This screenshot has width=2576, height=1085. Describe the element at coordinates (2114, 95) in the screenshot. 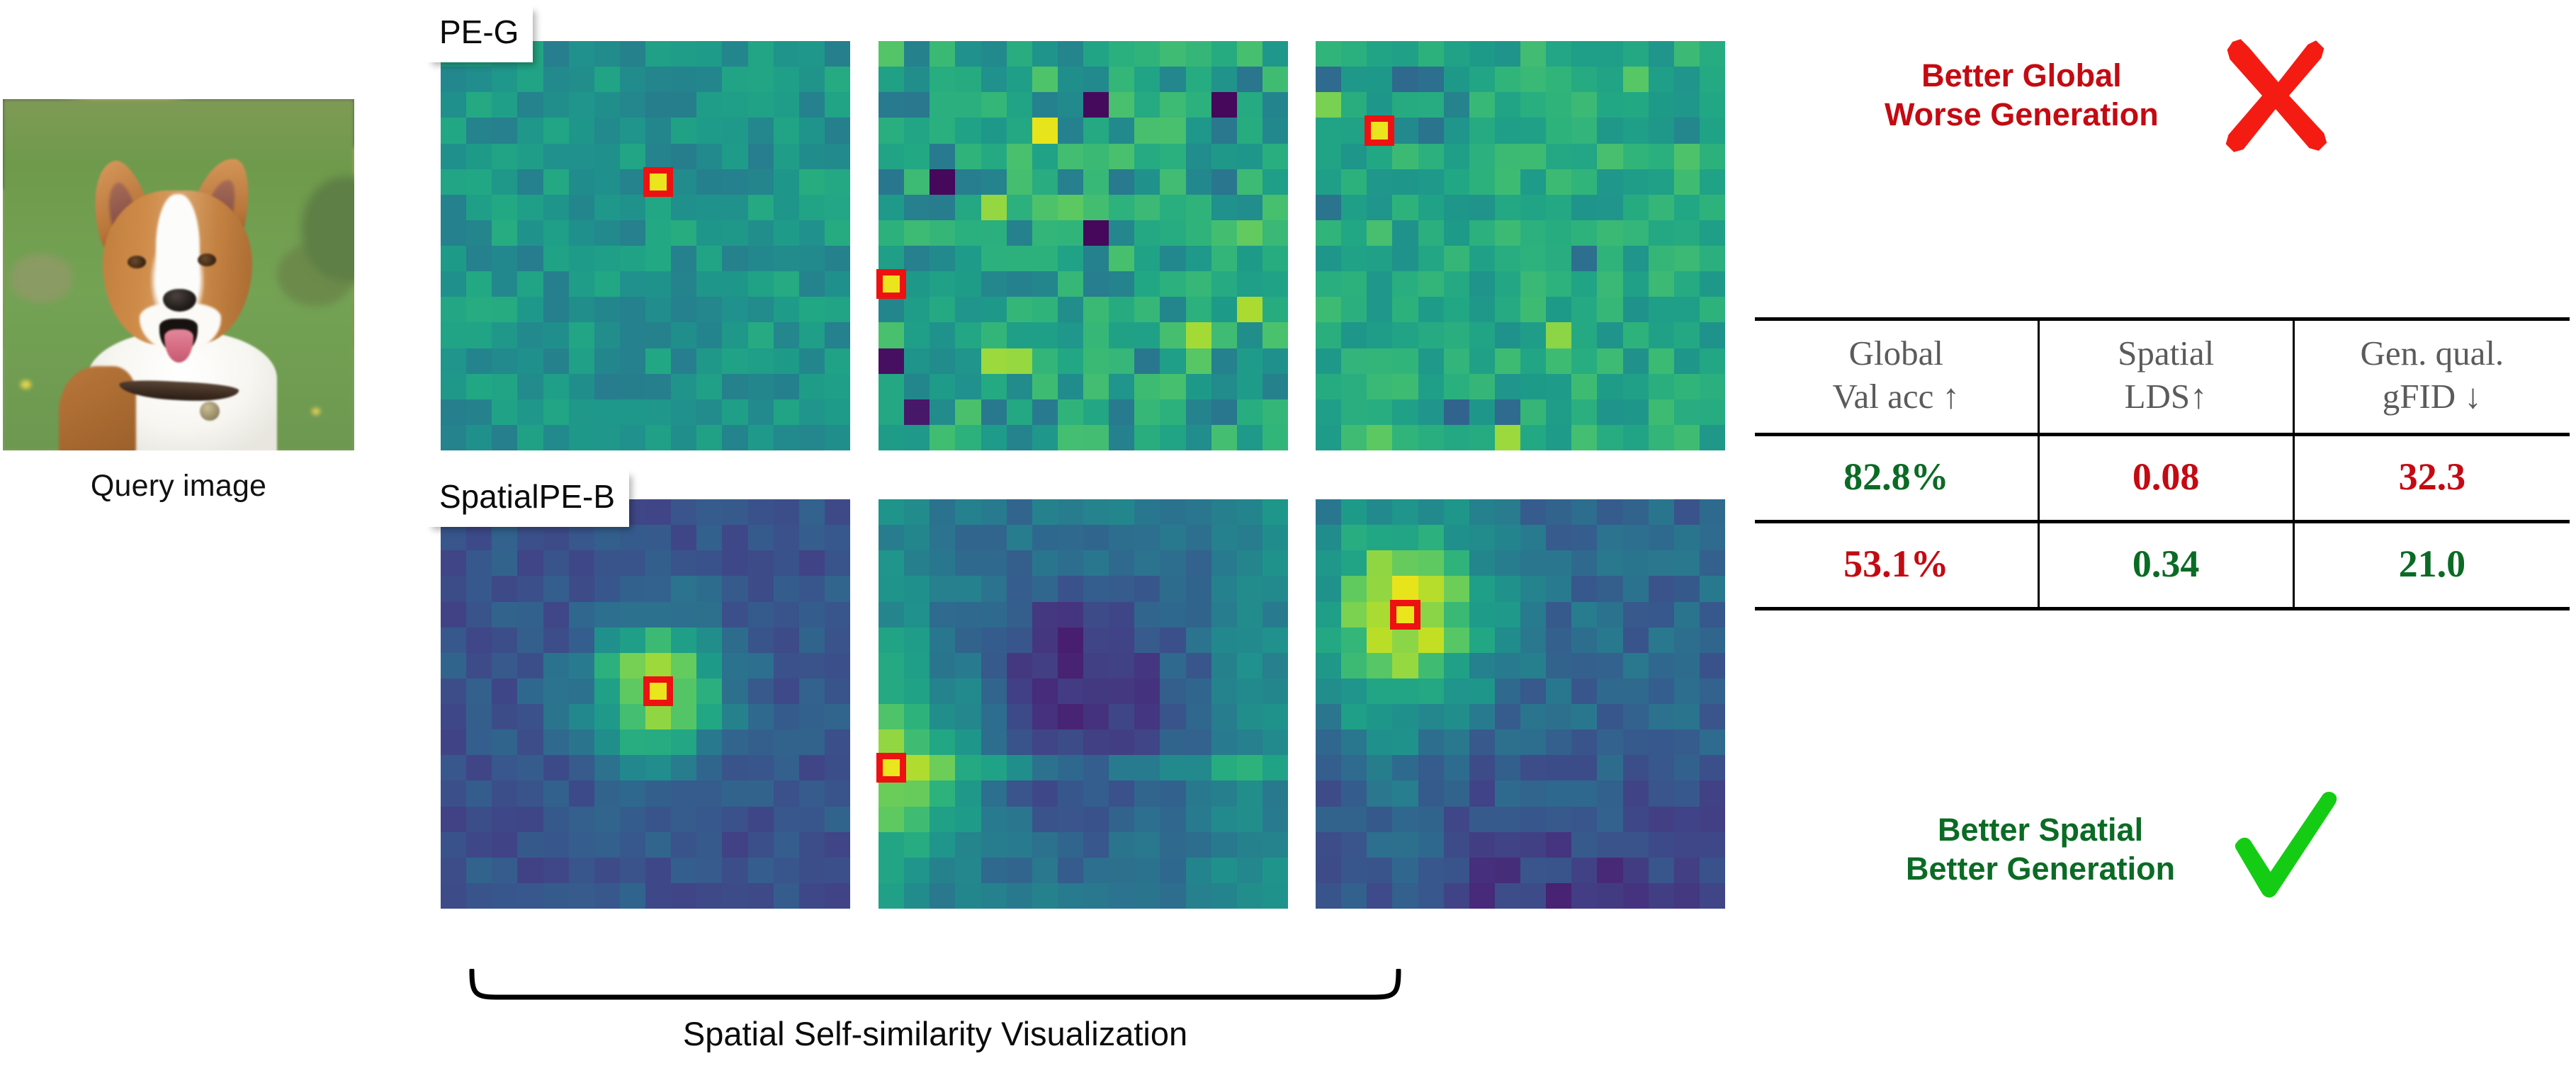

I see `callout-worse-generation: Better Global Worse Generation` at that location.